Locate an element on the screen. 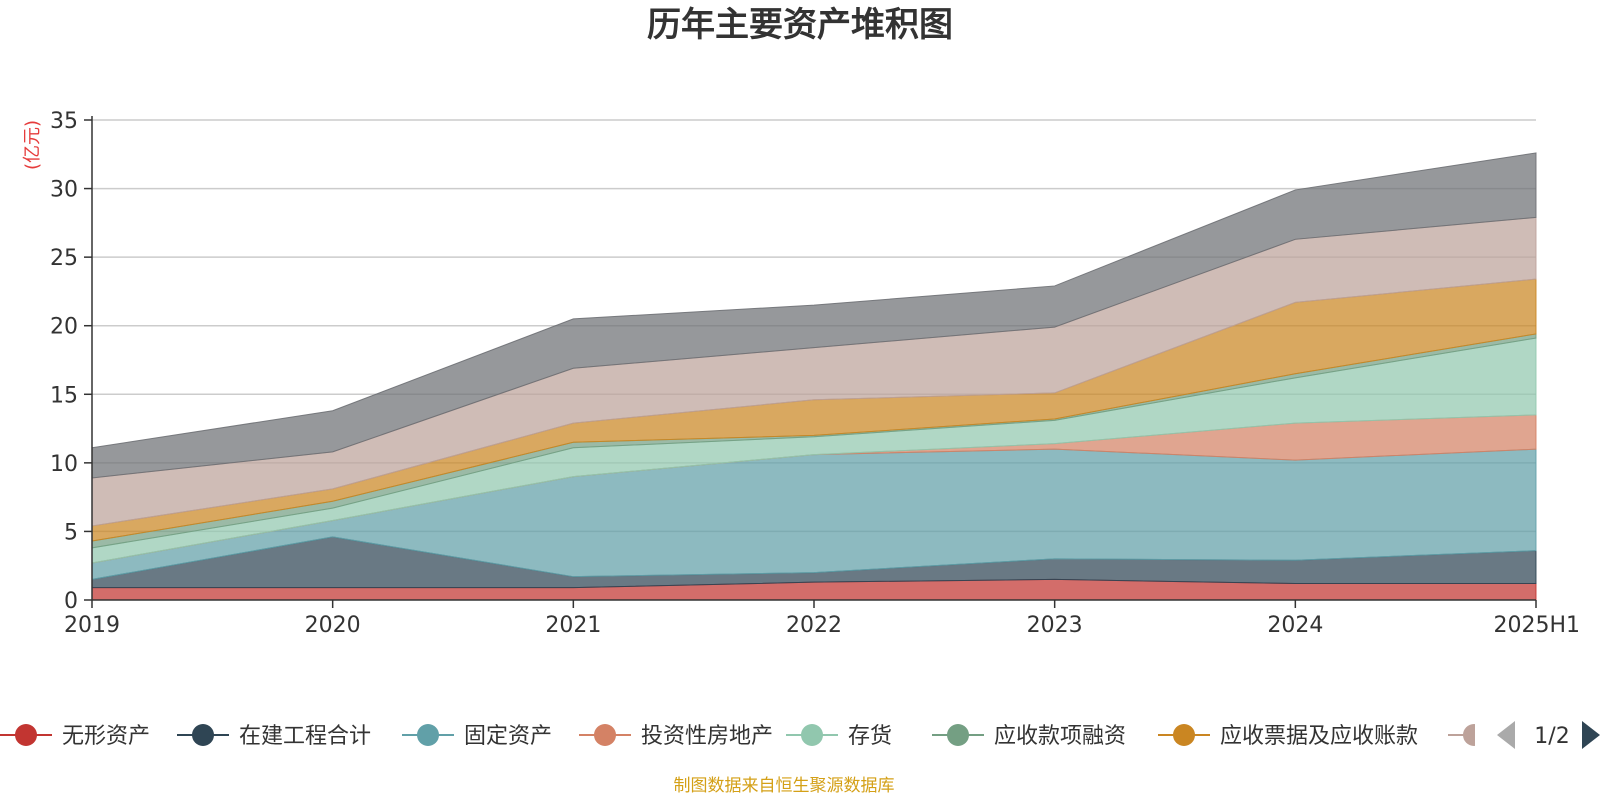  legend-label: 无形资产 is located at coordinates (106, 736).